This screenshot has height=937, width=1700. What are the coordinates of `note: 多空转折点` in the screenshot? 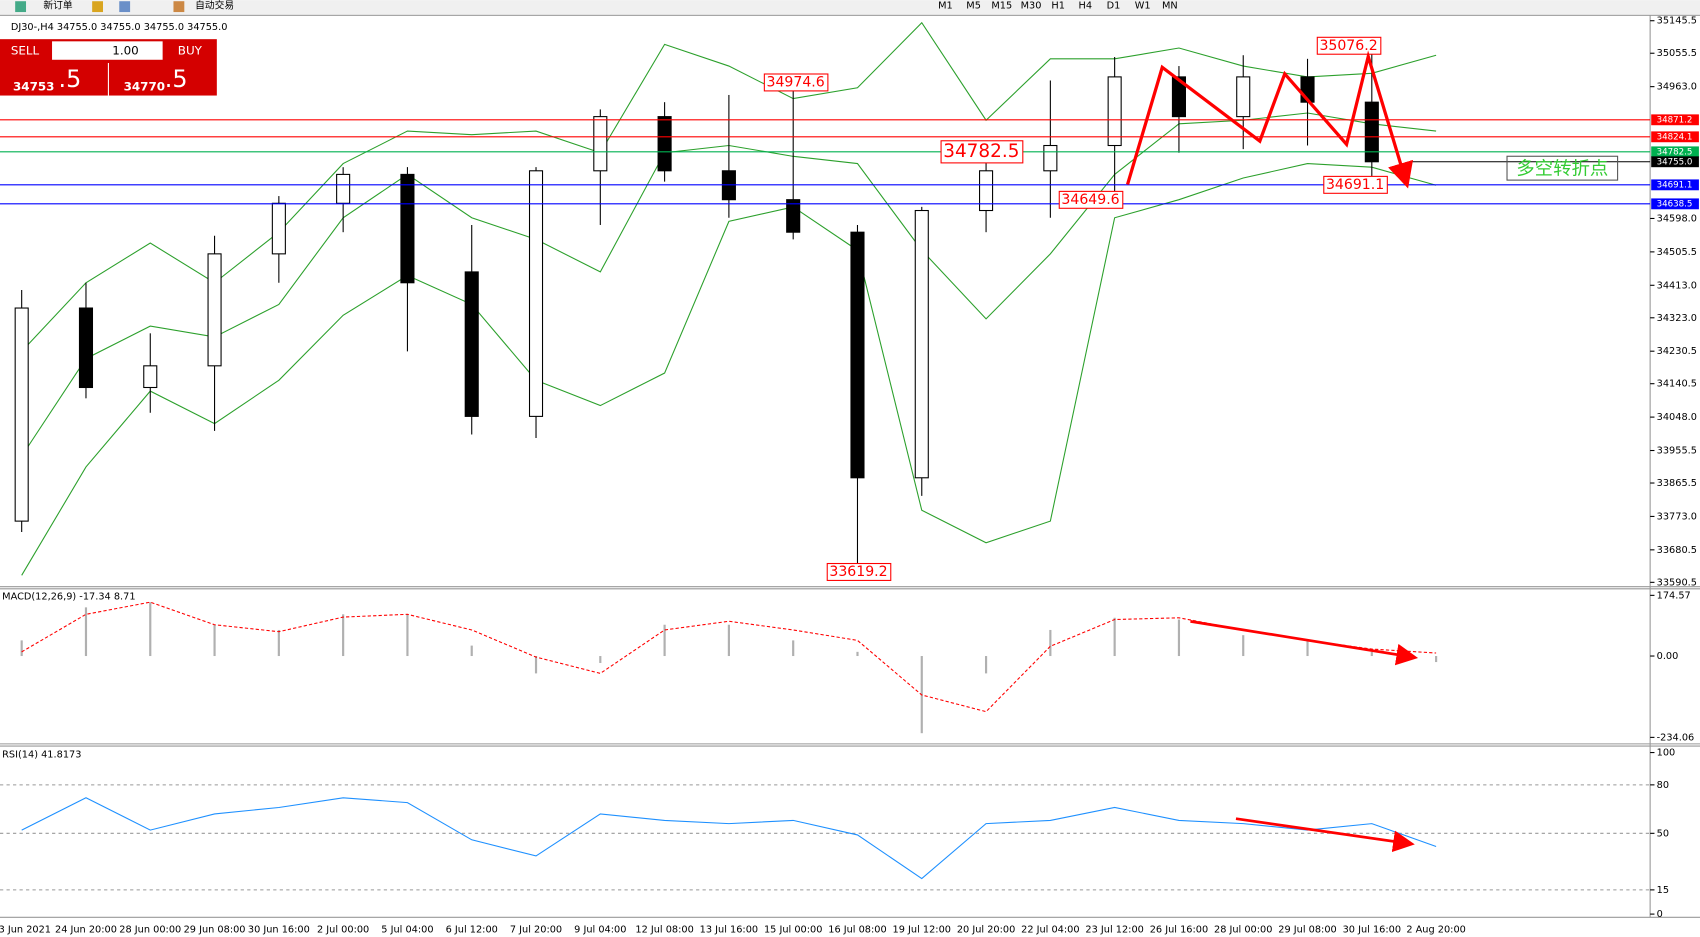 It's located at (1562, 168).